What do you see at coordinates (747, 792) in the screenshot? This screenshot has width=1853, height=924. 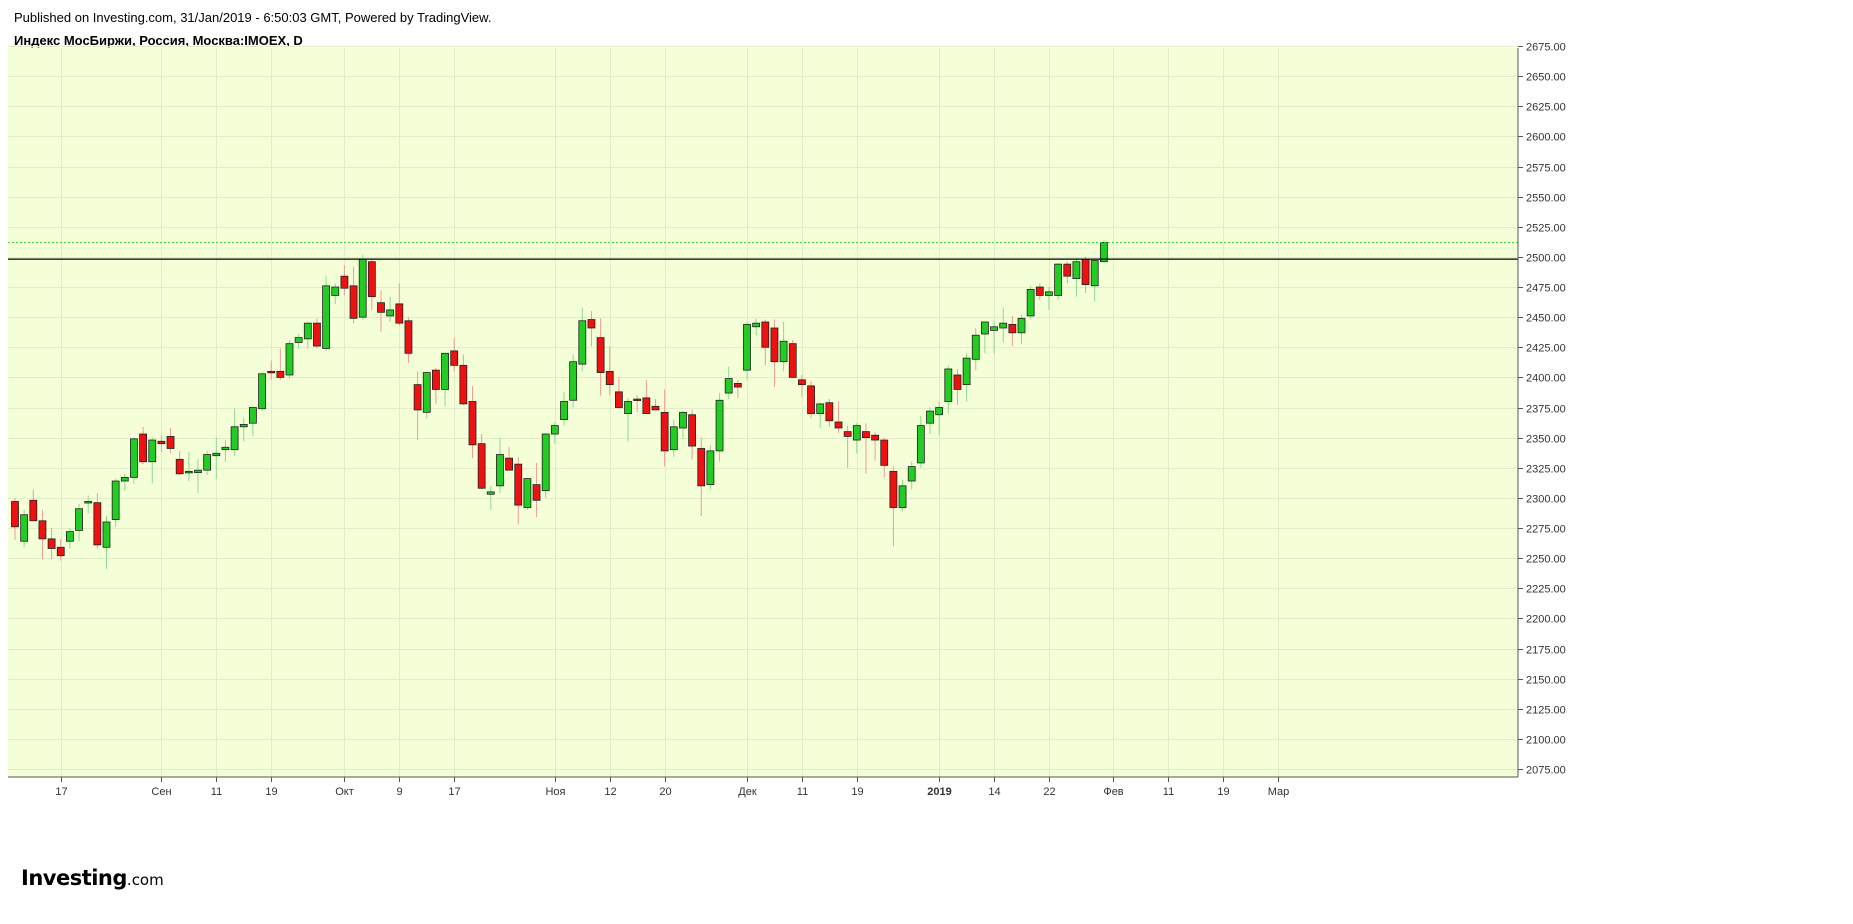 I see `x-tick-label: Дек` at bounding box center [747, 792].